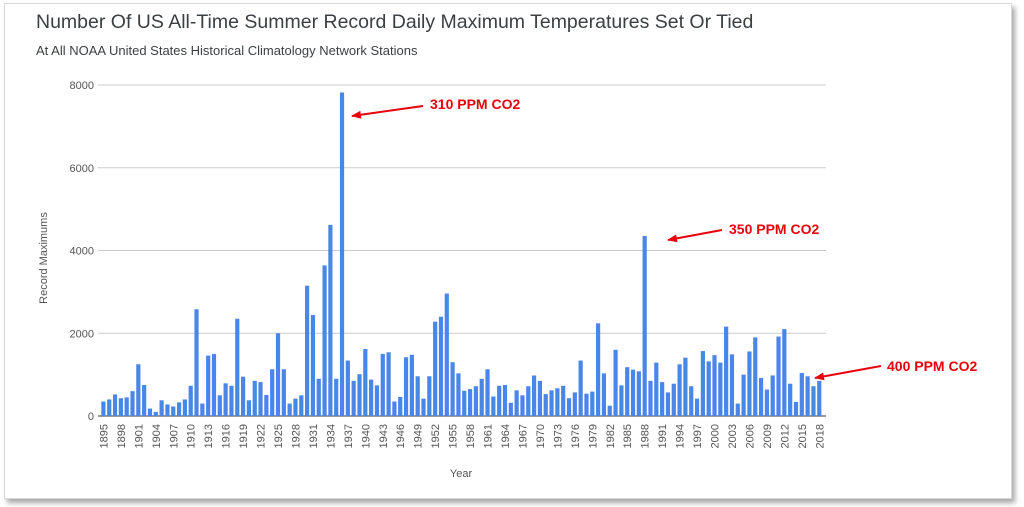 This screenshot has width=1024, height=507. I want to click on x-tick-label: 1949, so click(419, 436).